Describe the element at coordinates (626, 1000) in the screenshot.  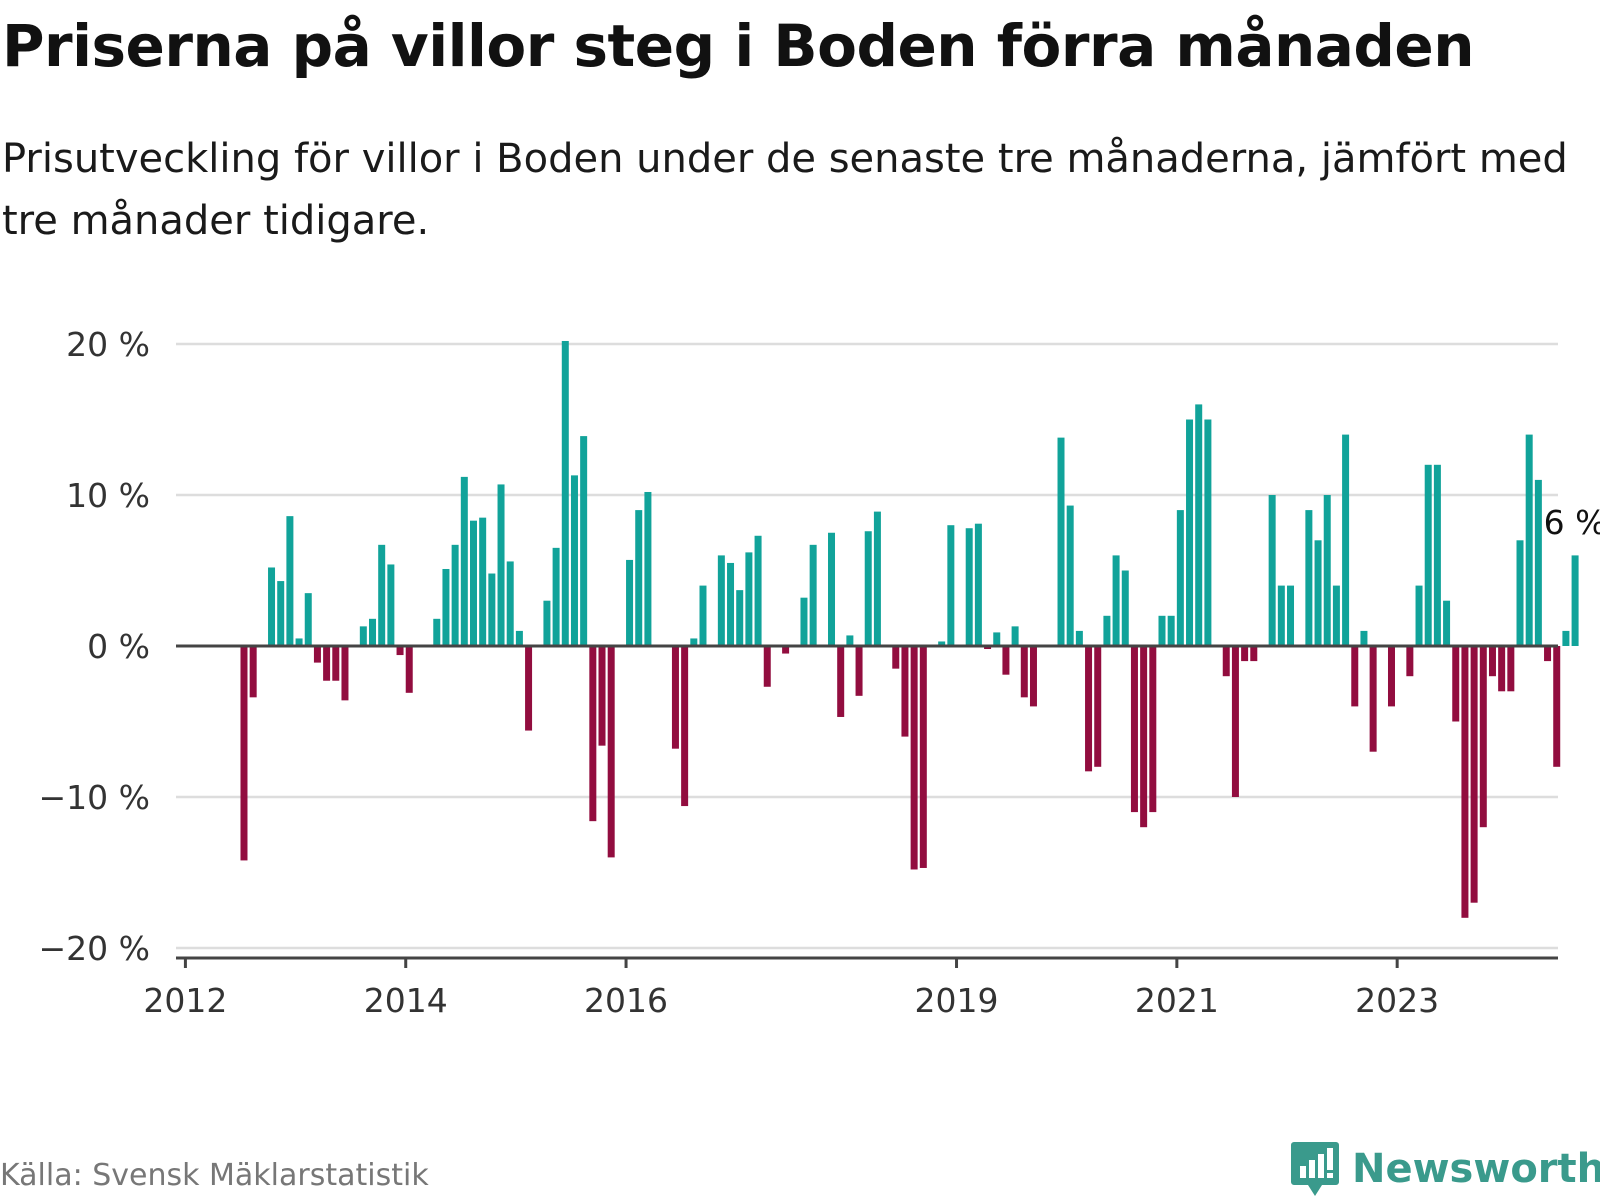
I see `x-tick-label: 2016` at that location.